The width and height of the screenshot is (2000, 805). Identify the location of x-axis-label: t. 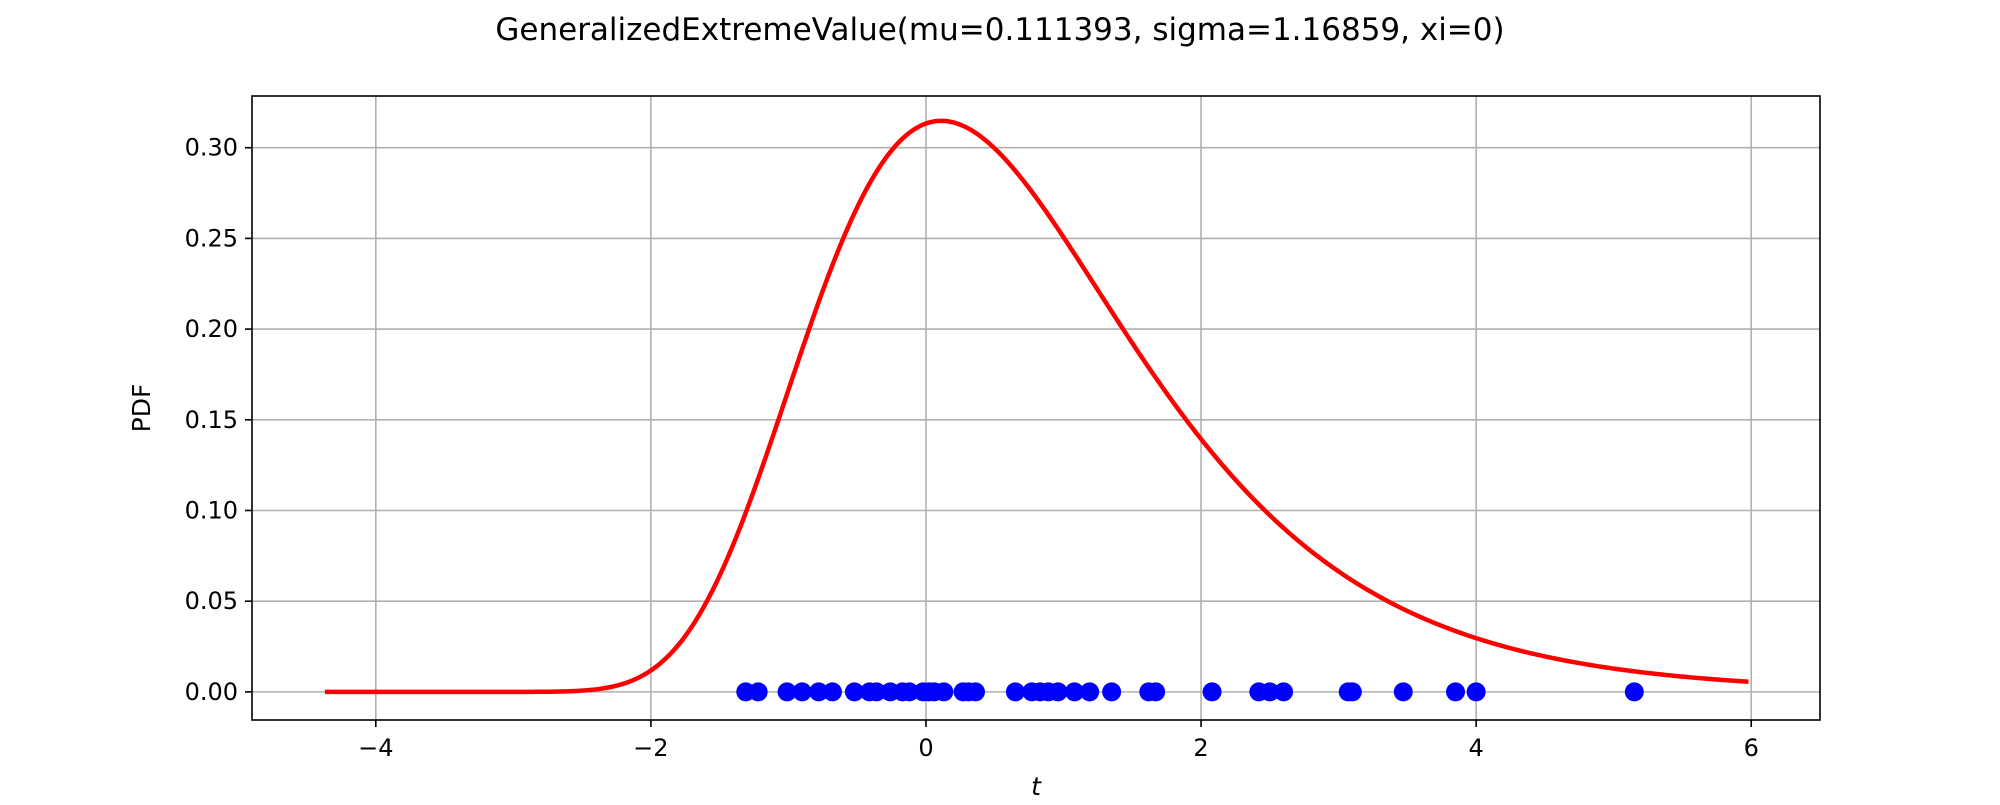
(1036, 786).